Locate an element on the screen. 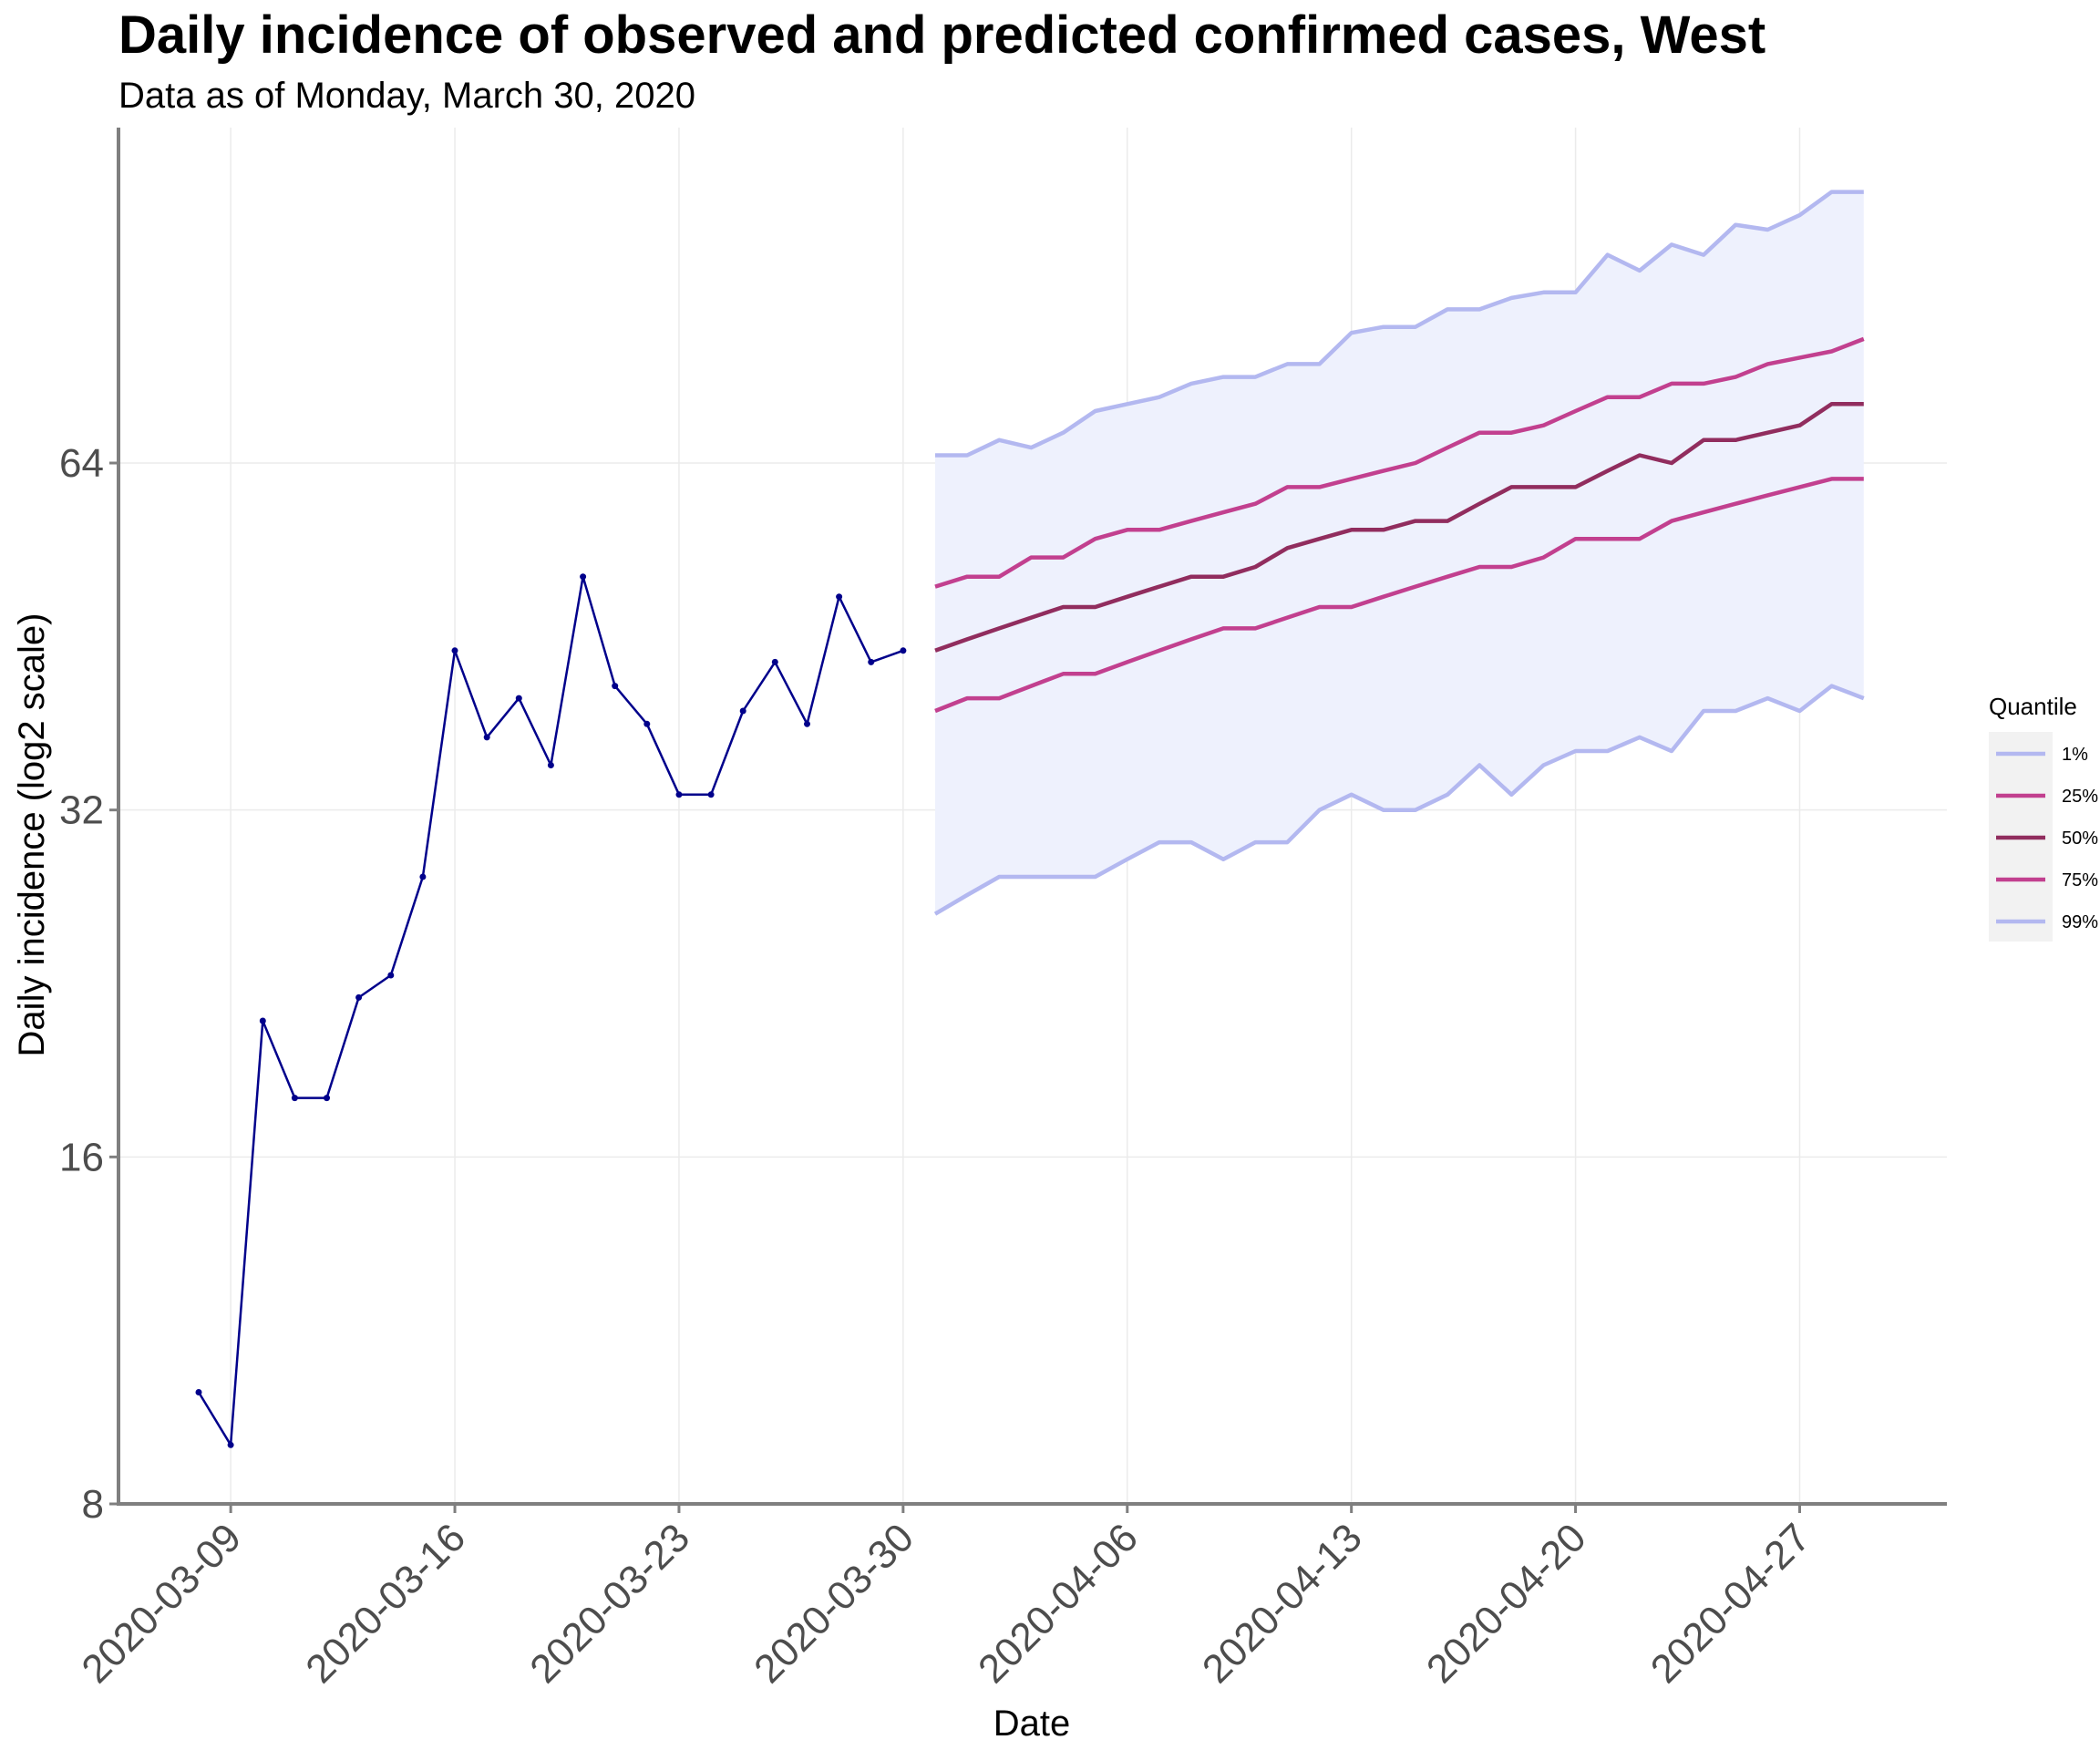  x-tick-label: 2020-04-27 is located at coordinates (1731, 1603).